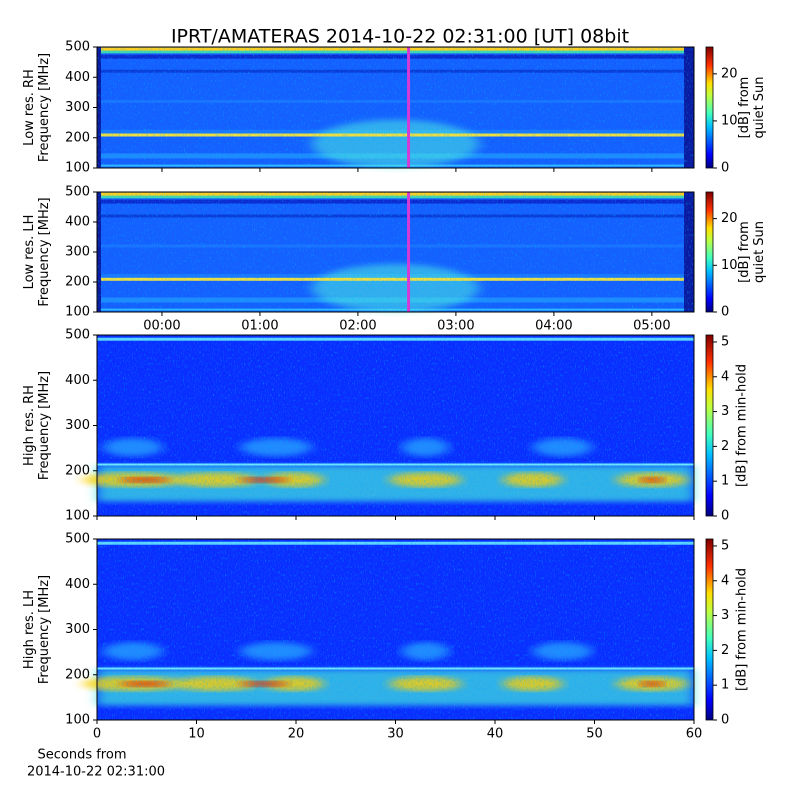  I want to click on y-axis-label: Low res. LH, so click(29, 252).